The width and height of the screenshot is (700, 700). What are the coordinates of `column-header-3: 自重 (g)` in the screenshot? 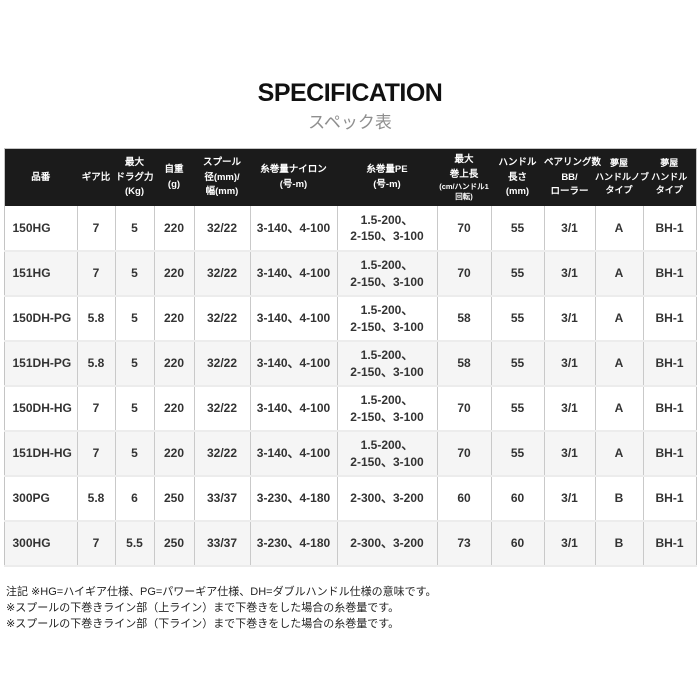 It's located at (174, 177).